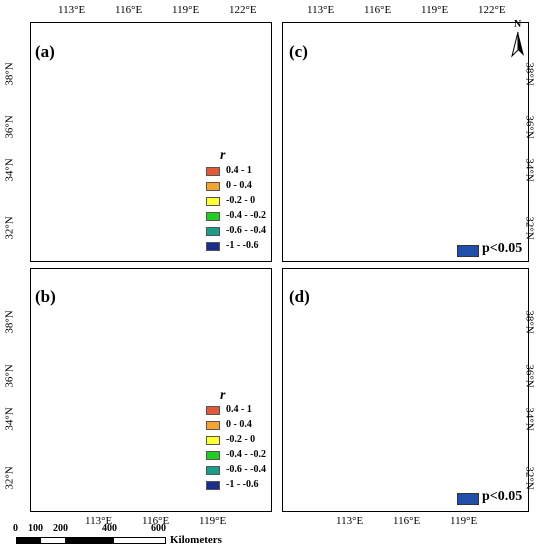 The image size is (550, 550). I want to click on left-lat-label-a-4: 32°N, so click(9, 228).